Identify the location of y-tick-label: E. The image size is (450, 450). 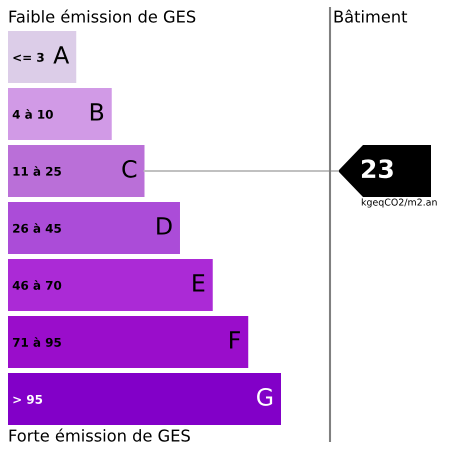
(198, 283).